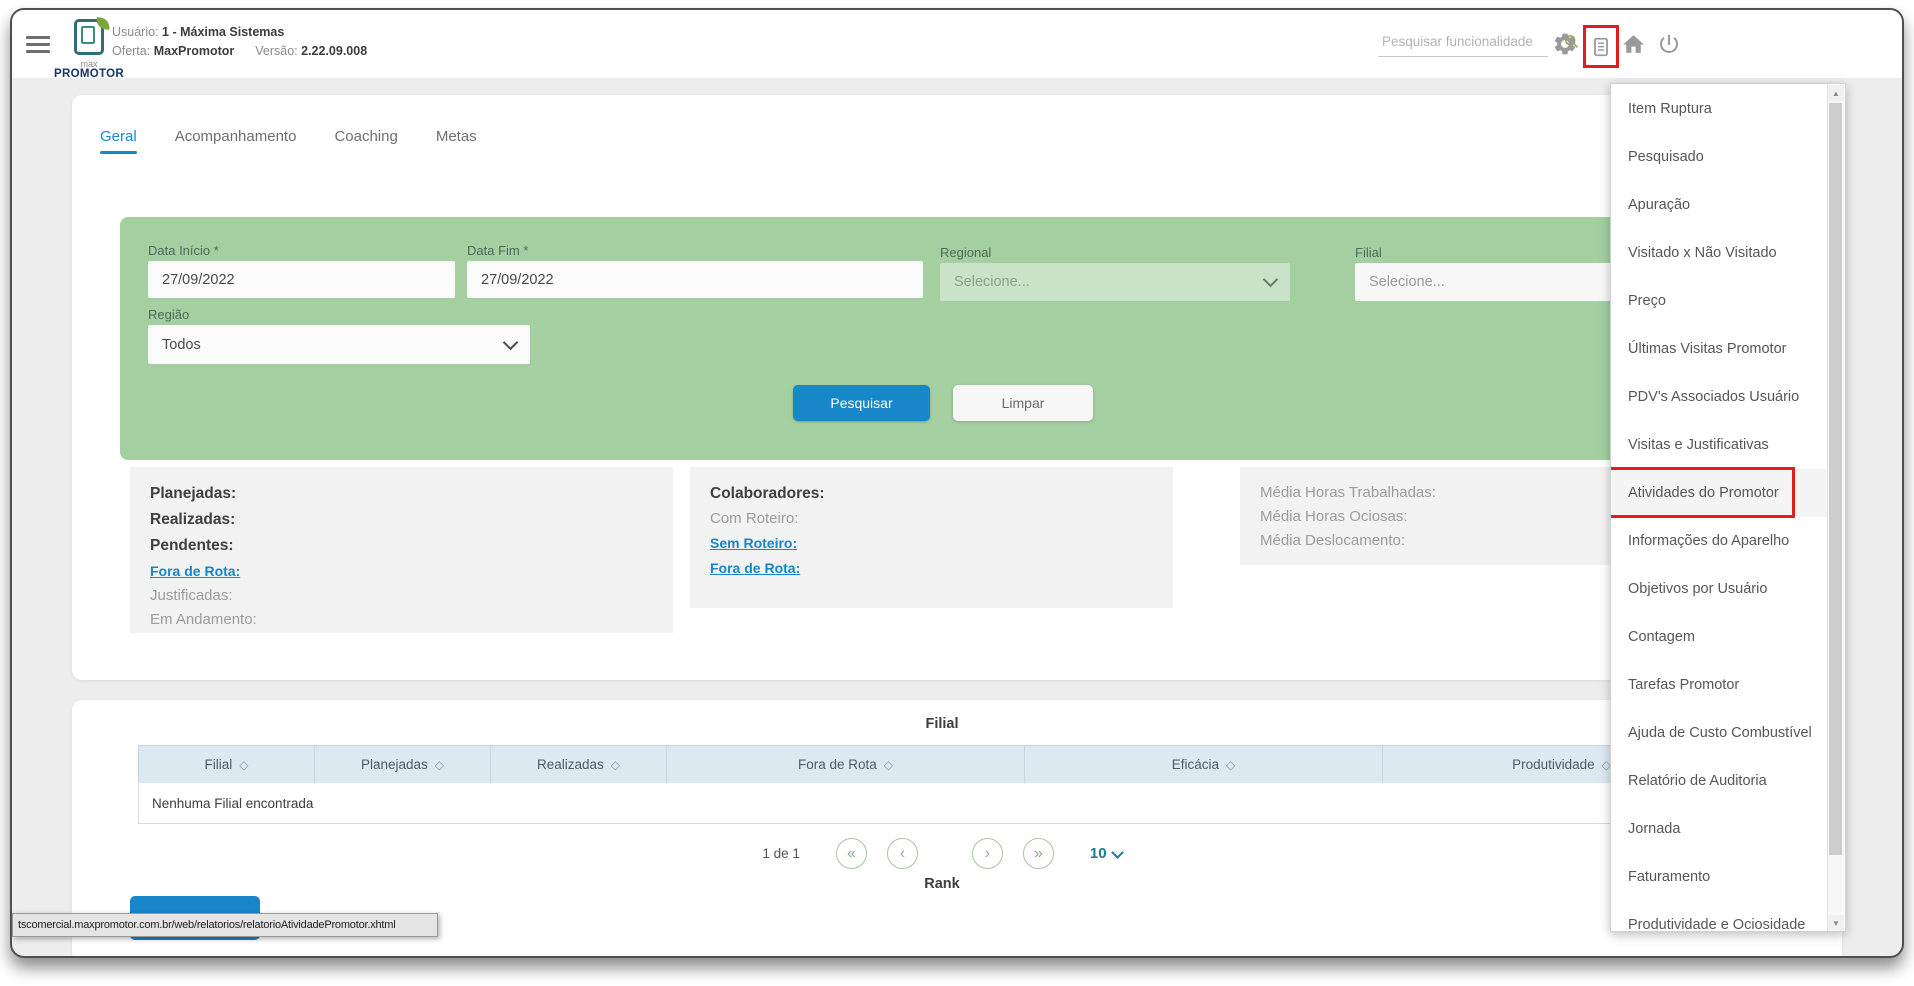  I want to click on menu-item-pesquisado: Pesquisado, so click(1666, 157).